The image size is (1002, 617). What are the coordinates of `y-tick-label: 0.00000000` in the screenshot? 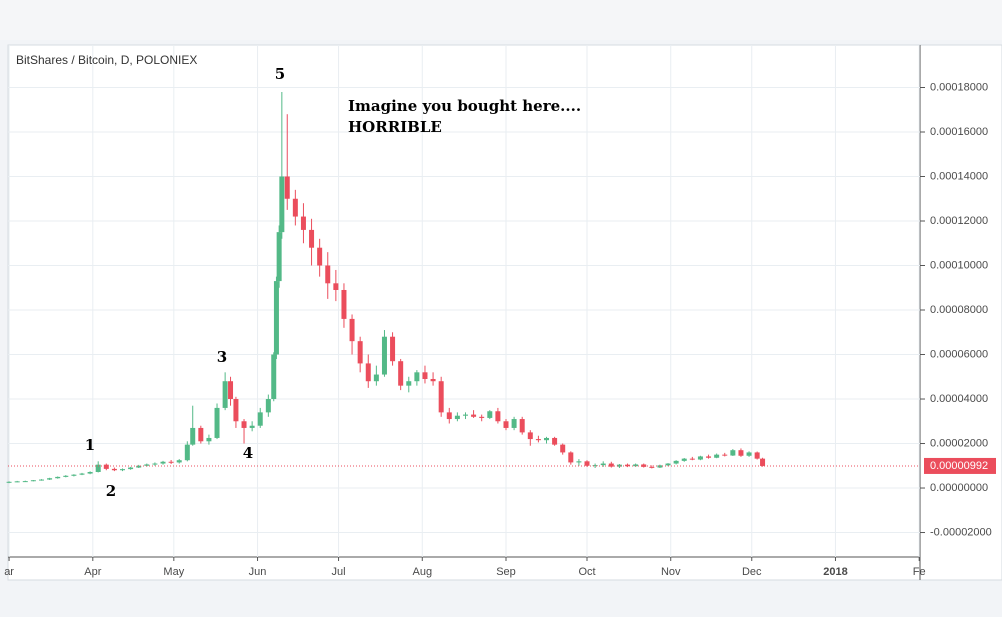 It's located at (959, 488).